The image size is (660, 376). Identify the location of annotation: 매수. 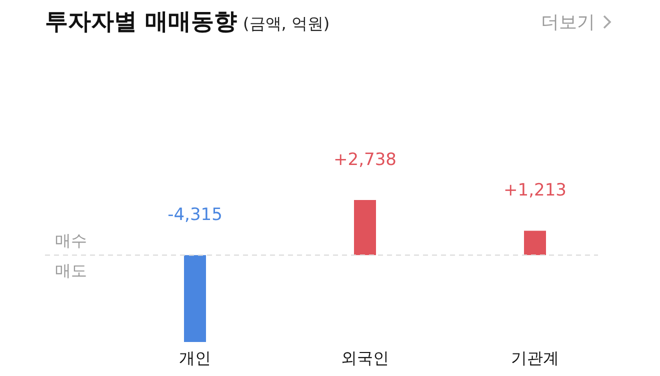
(71, 240).